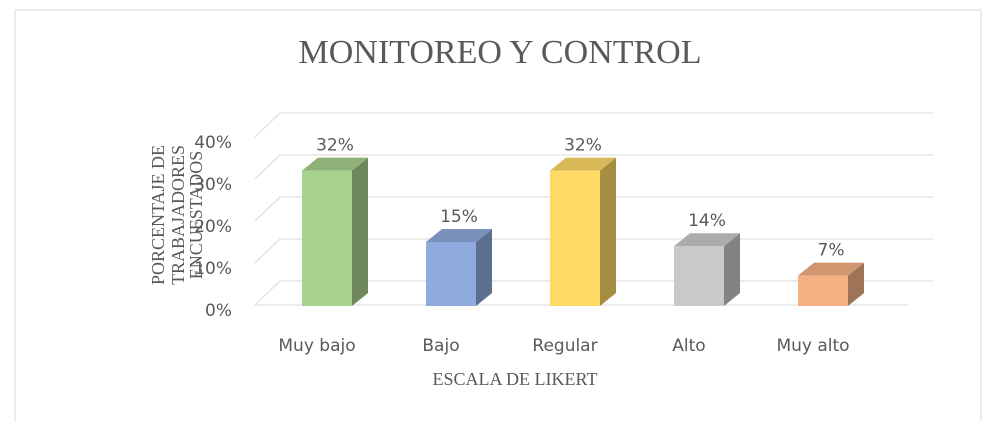 Image resolution: width=982 pixels, height=421 pixels. I want to click on x-tick-label: Alto, so click(688, 346).